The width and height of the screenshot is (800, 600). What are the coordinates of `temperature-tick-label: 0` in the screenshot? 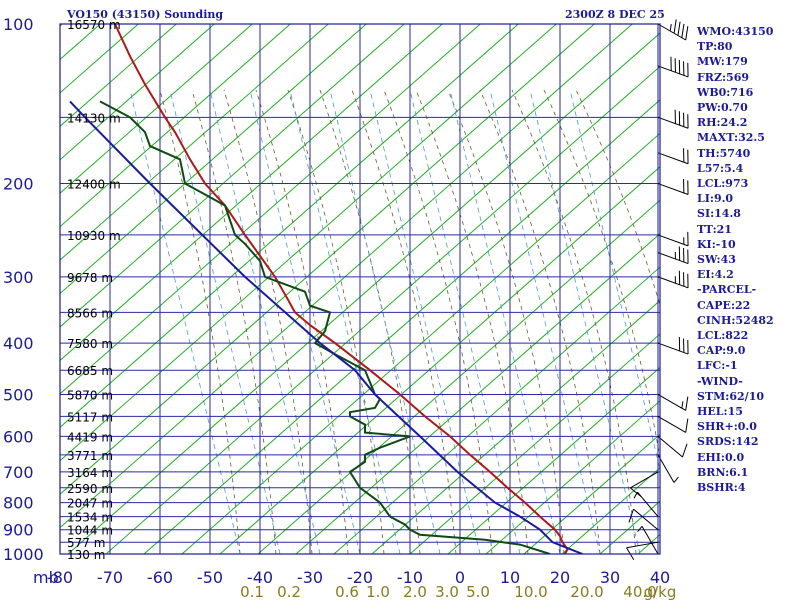 It's located at (460, 577).